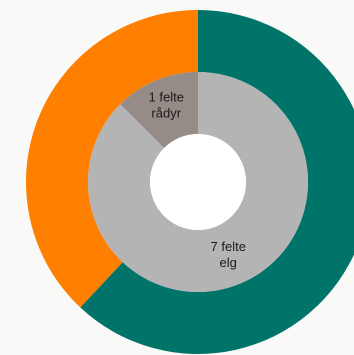 Image resolution: width=354 pixels, height=355 pixels. Describe the element at coordinates (166, 112) in the screenshot. I see `slice-label-line: rådyr` at that location.